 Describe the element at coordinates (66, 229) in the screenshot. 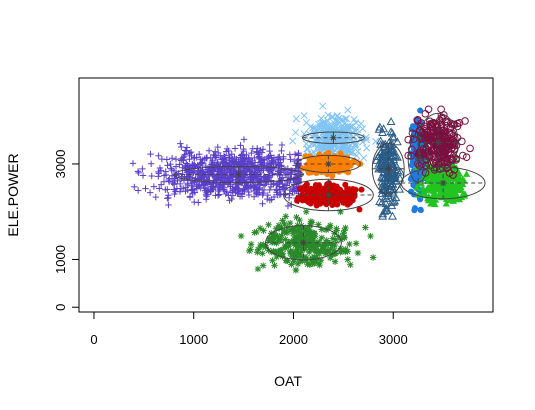

I see `y-axis: 010003000` at that location.